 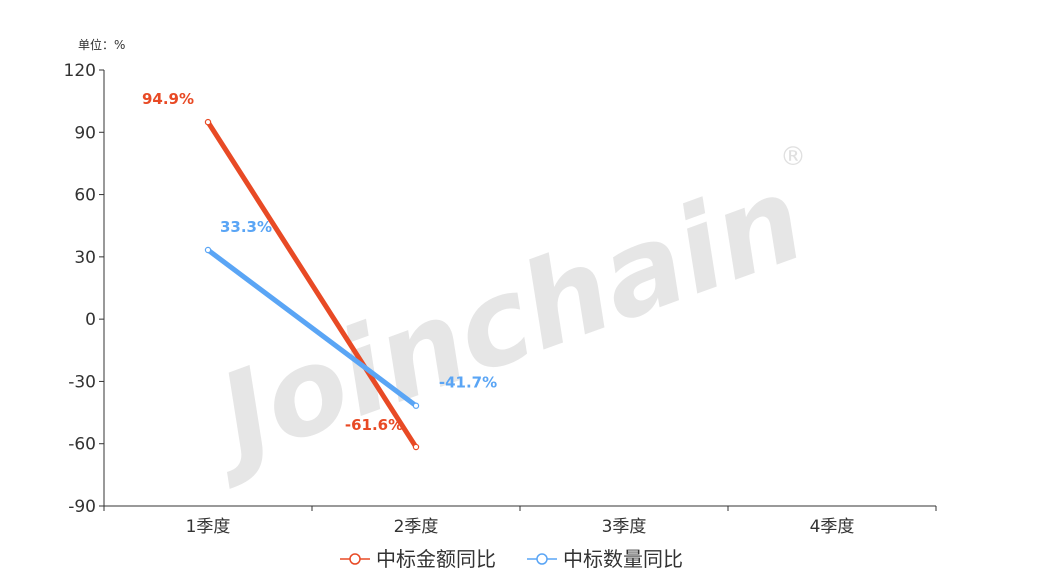 I want to click on watermark-registered-mark: ®, so click(x=793, y=157).